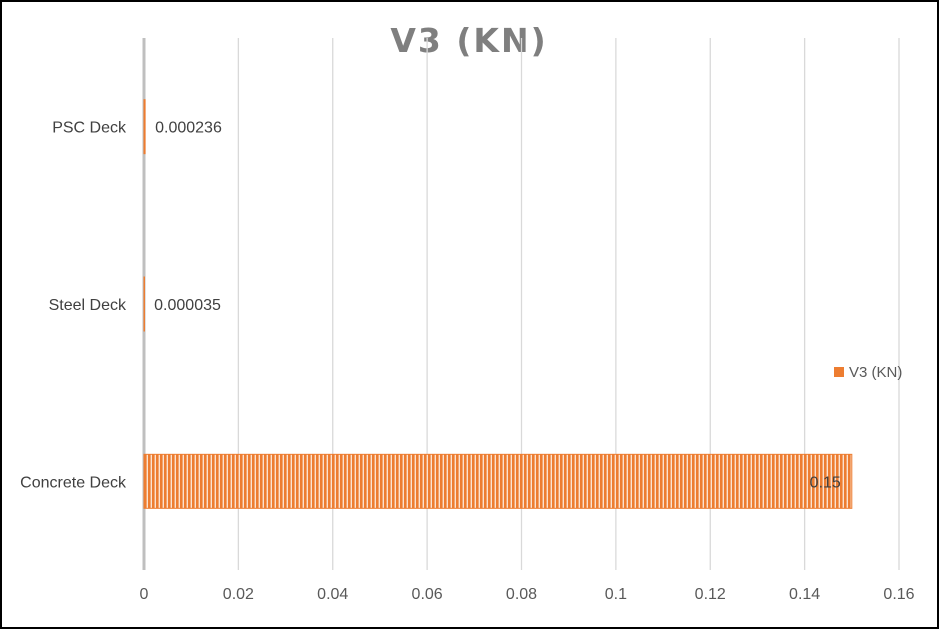  What do you see at coordinates (898, 594) in the screenshot?
I see `x-tick-label: 0.16` at bounding box center [898, 594].